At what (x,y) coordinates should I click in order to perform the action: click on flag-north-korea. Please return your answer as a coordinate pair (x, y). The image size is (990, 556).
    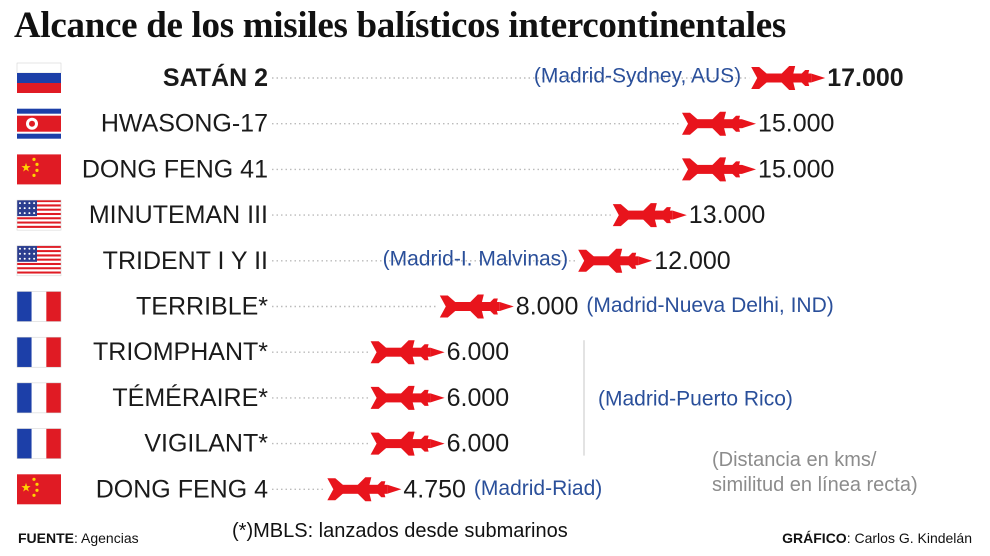
    Looking at the image, I should click on (39, 123).